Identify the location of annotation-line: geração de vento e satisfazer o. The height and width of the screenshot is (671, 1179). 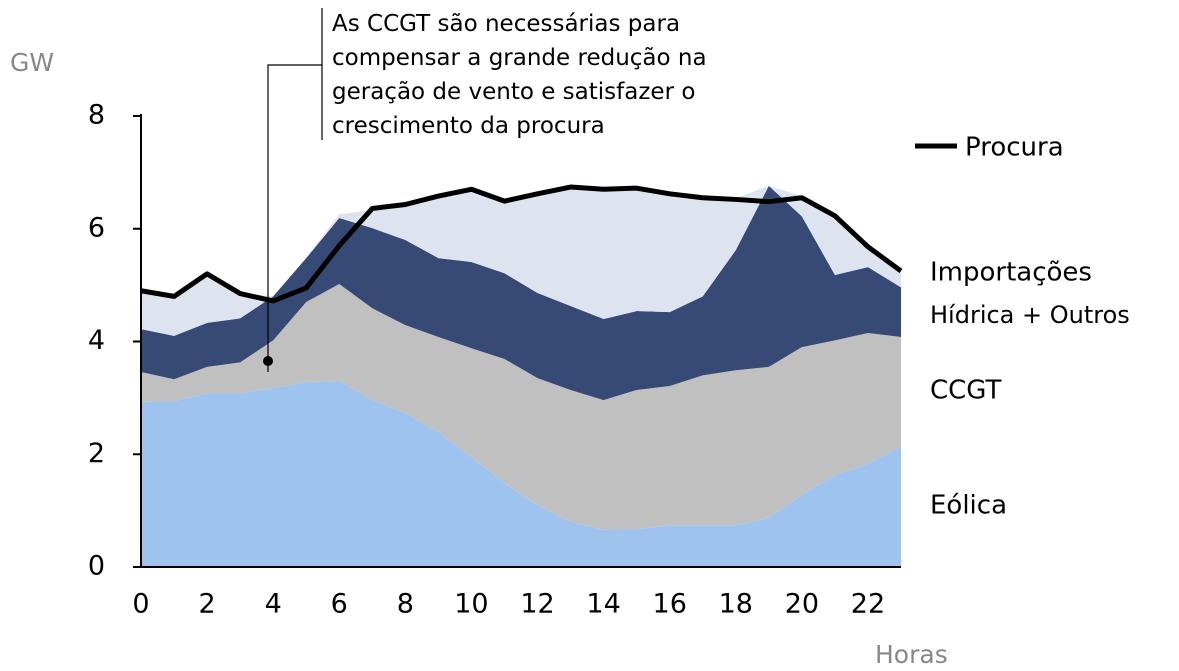
(513, 92).